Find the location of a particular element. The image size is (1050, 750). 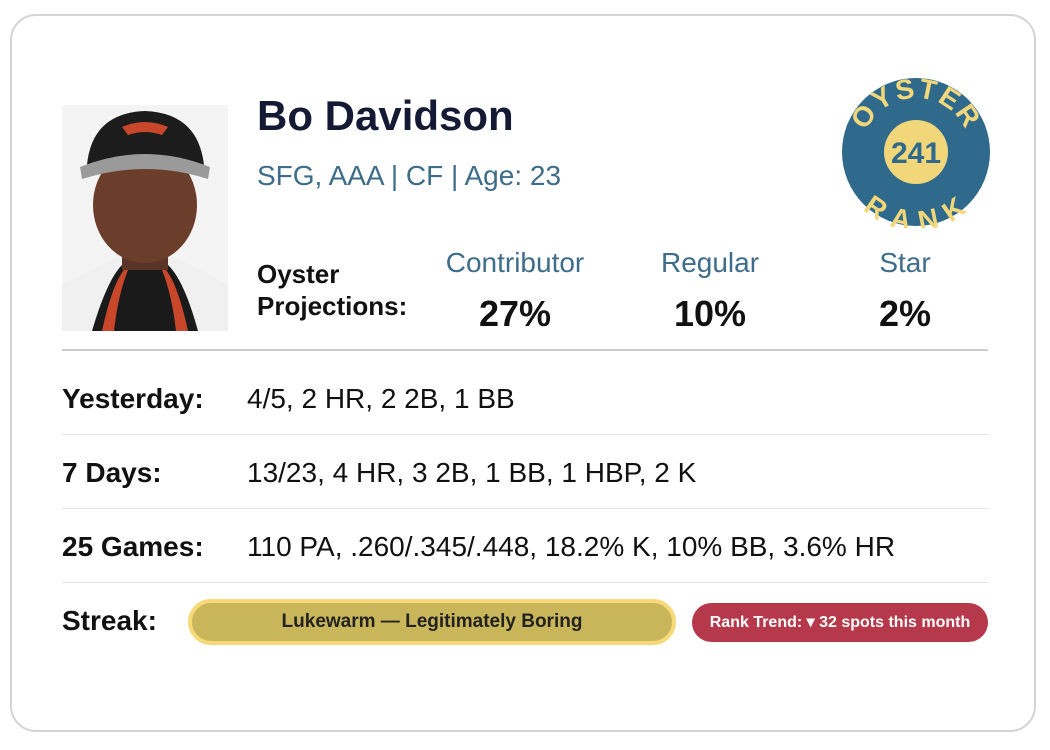

stat-label: Yesterday: is located at coordinates (133, 398).